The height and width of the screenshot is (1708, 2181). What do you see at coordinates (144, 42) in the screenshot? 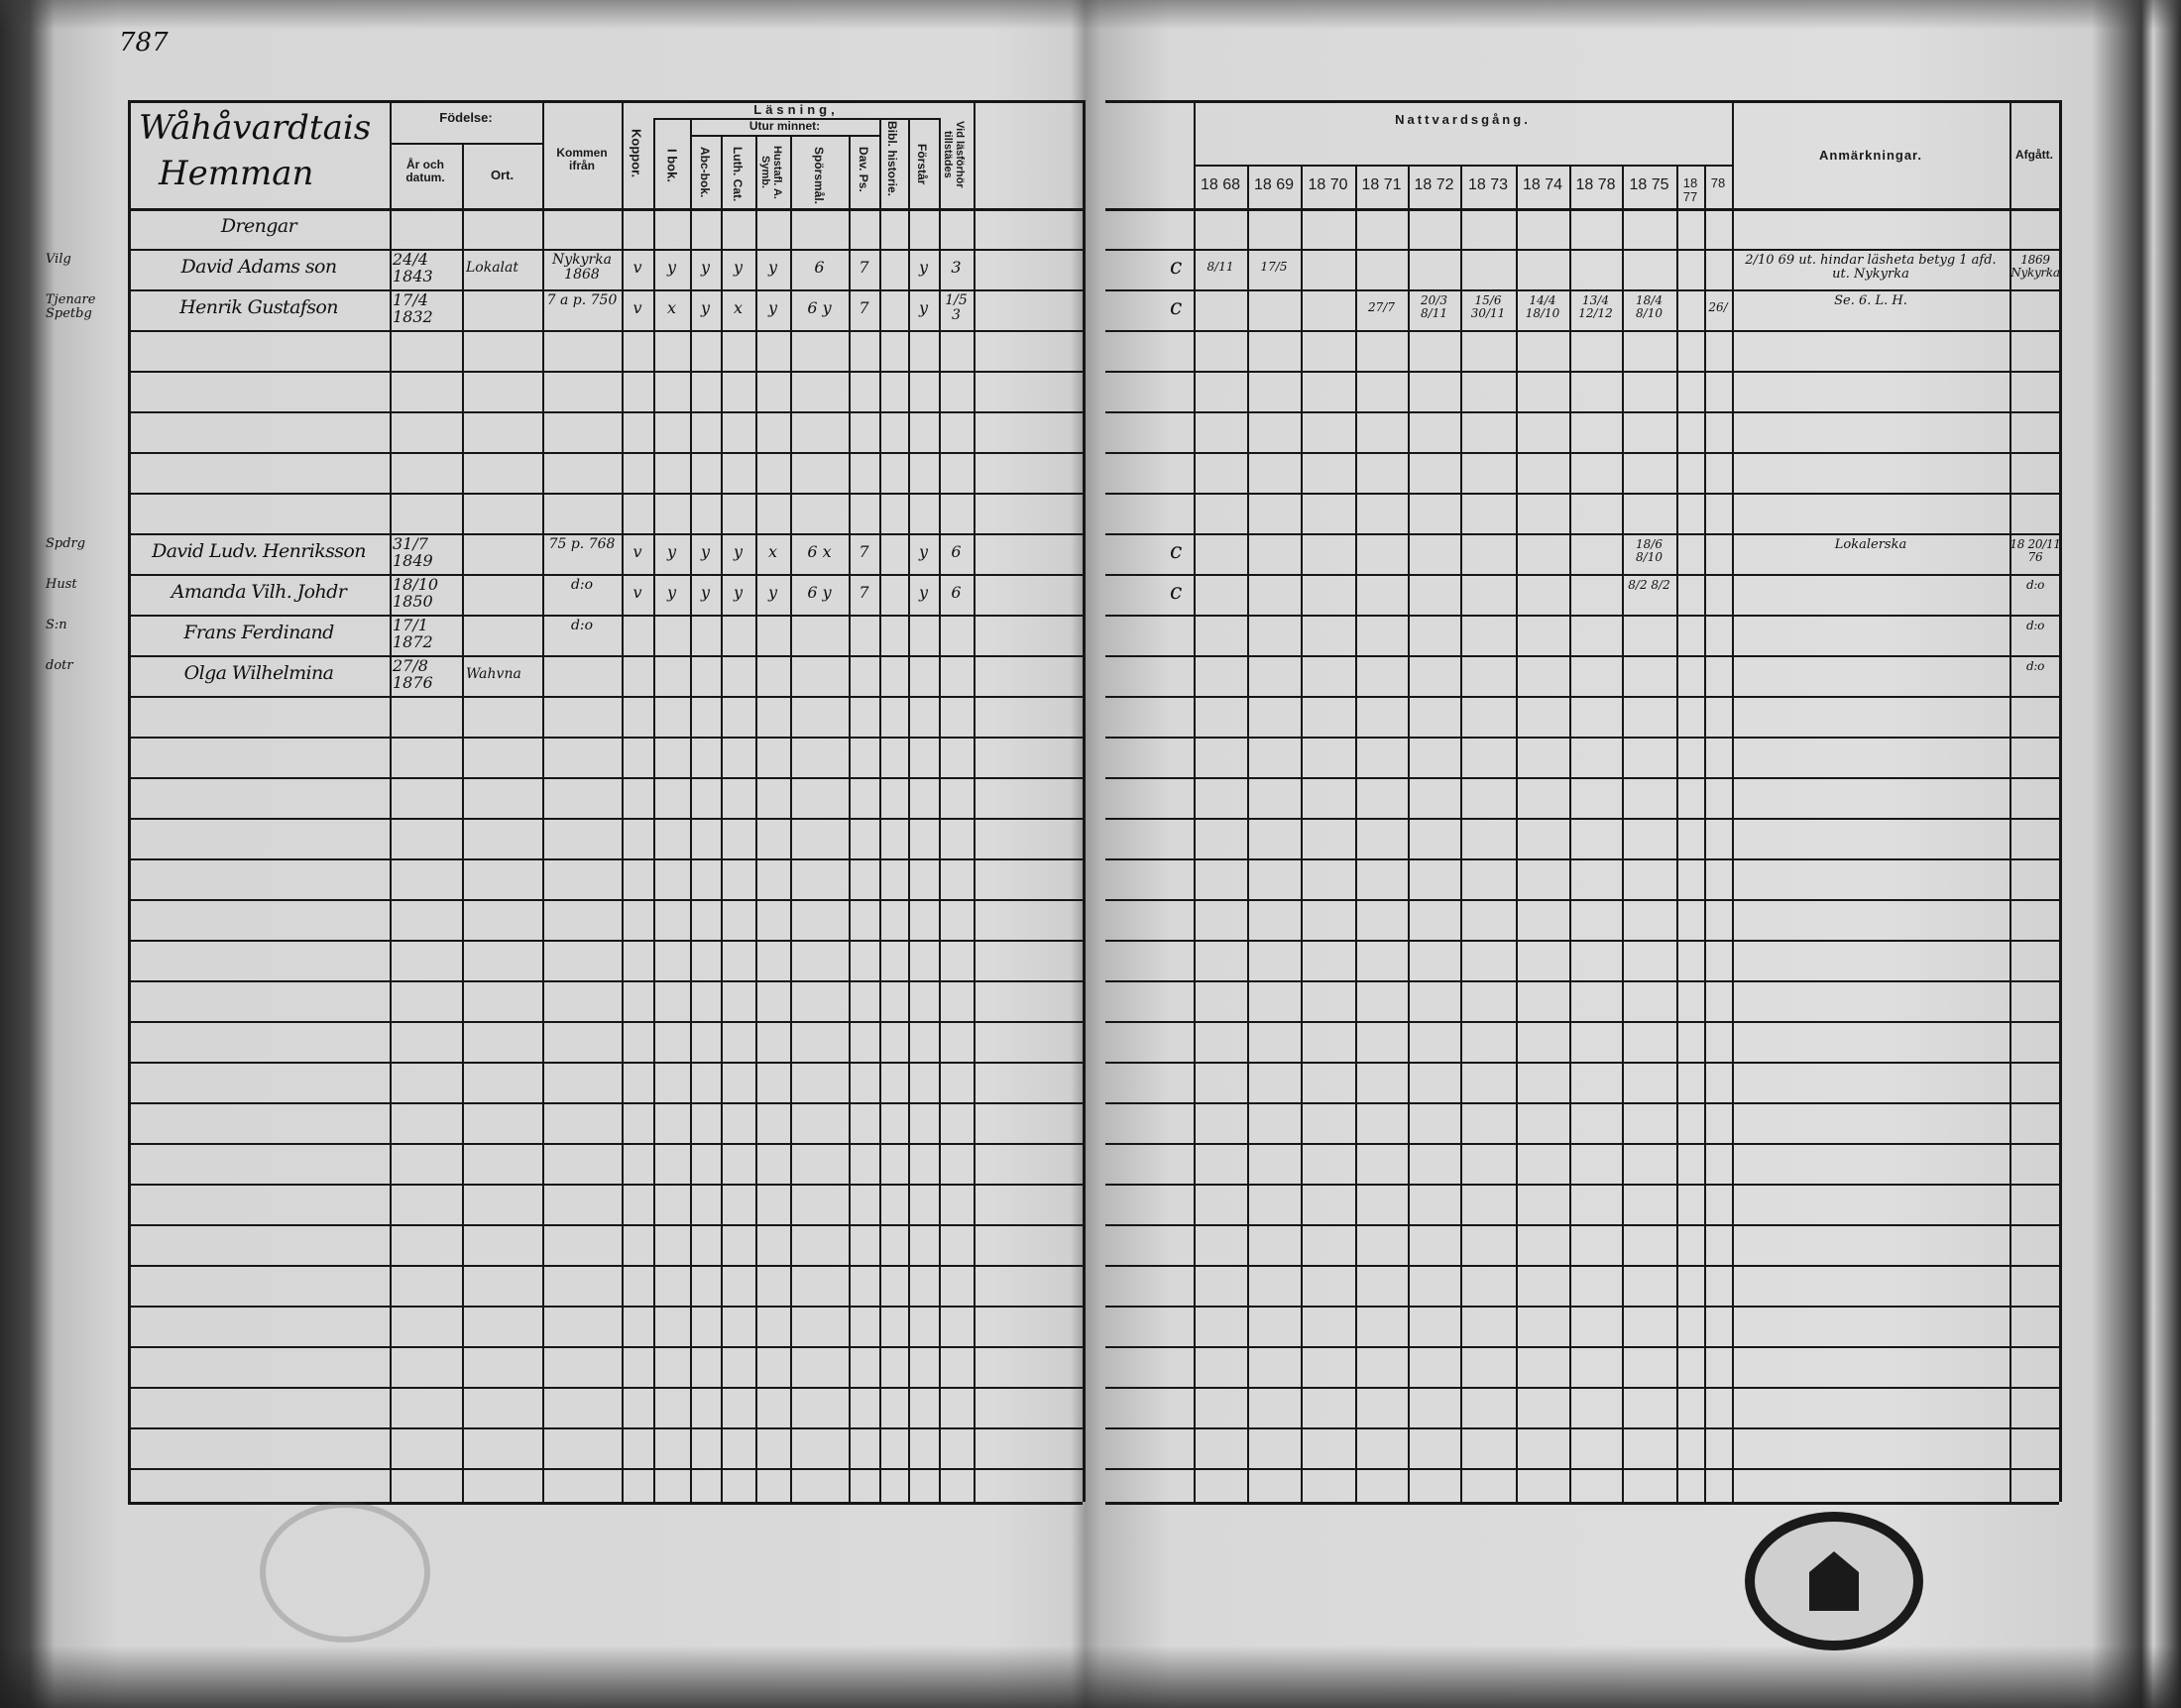
I see `page-number: 787` at bounding box center [144, 42].